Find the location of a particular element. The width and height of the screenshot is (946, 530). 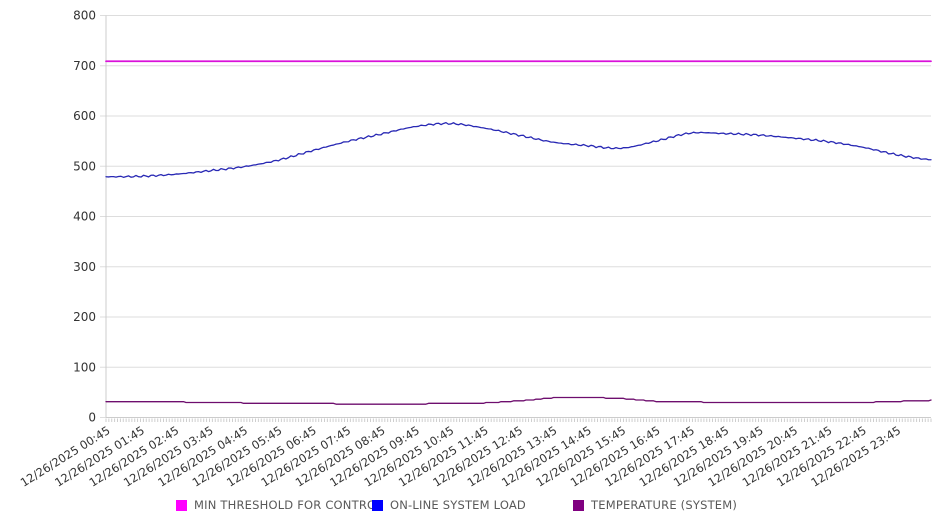

y-tick-label: 800 is located at coordinates (84, 16).